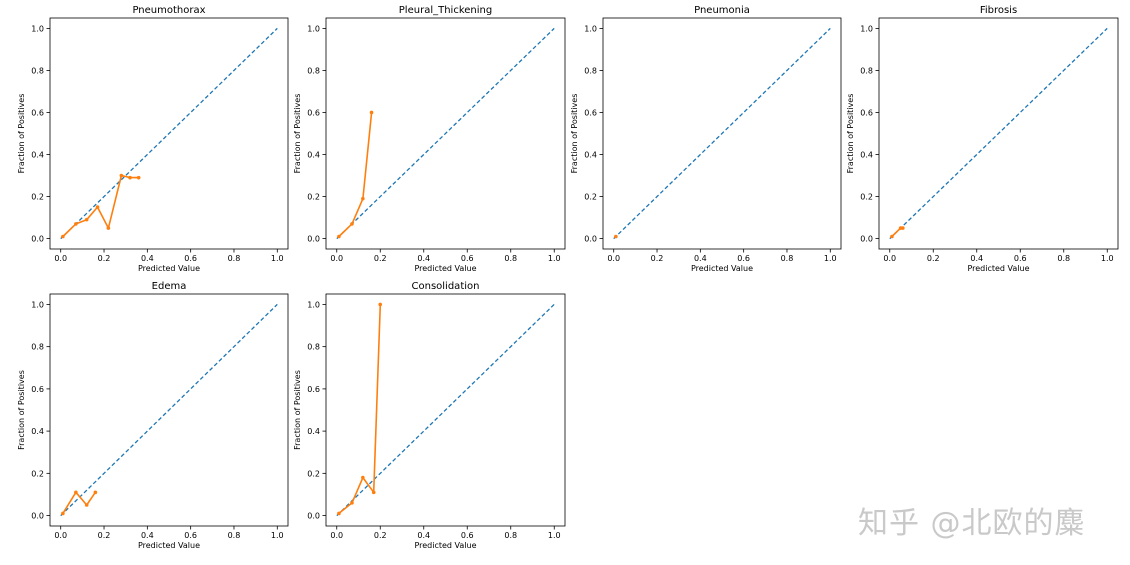 The width and height of the screenshot is (1130, 565). I want to click on subplot-title: Pneumonia, so click(722, 10).